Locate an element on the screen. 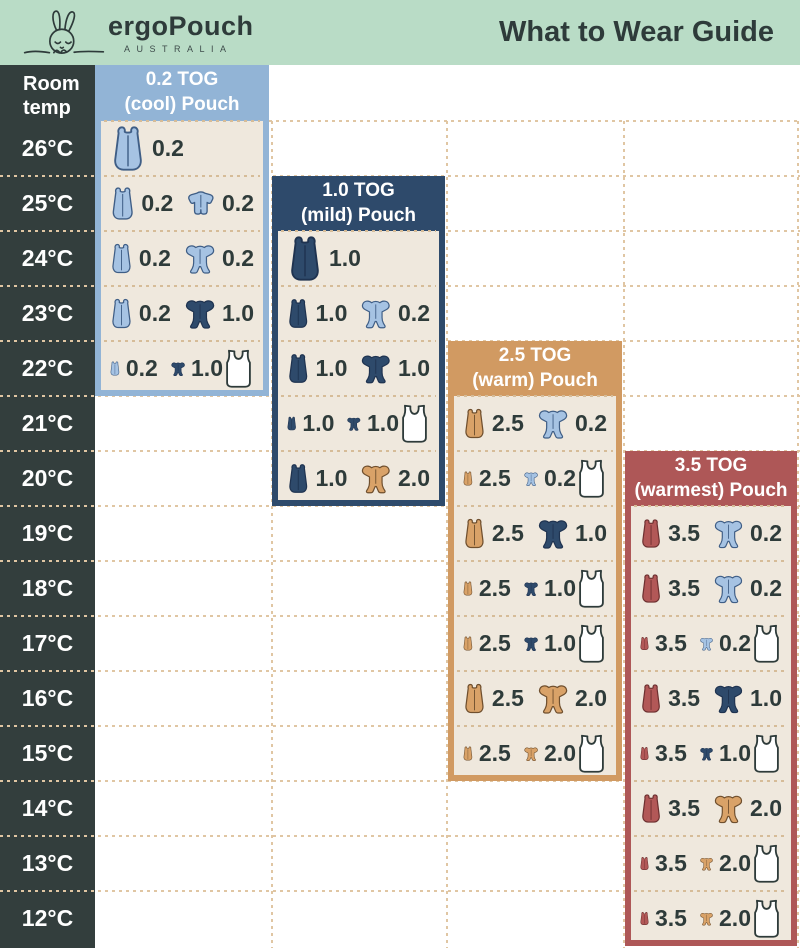 This screenshot has height=948, width=800. temp-cell: 14°C is located at coordinates (47, 808).